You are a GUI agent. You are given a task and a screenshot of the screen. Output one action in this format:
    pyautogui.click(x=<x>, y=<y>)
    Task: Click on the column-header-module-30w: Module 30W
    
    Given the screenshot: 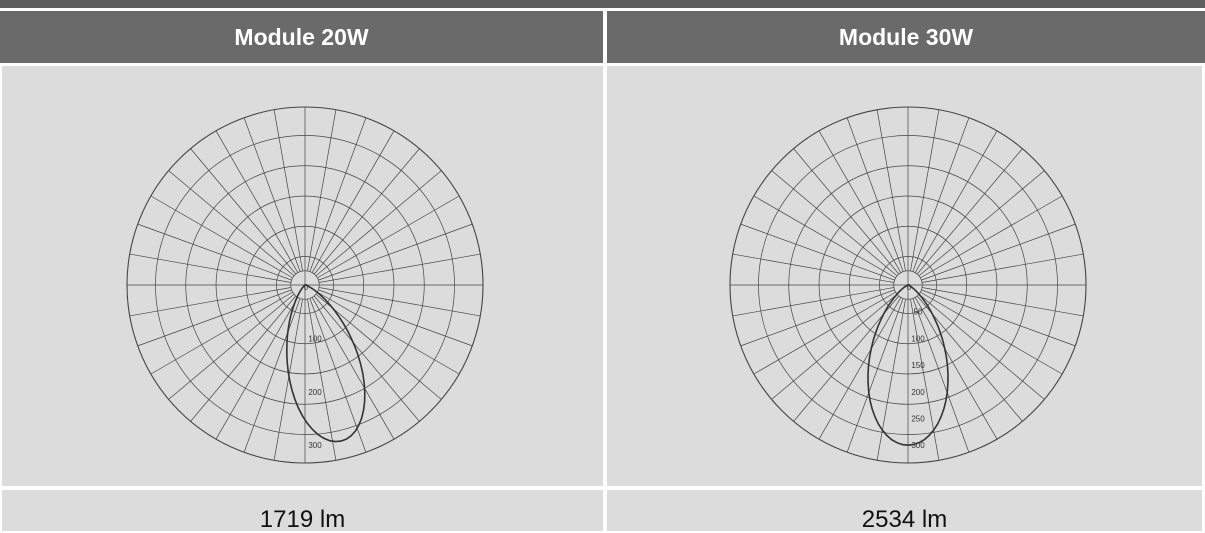 What is the action you would take?
    pyautogui.click(x=906, y=37)
    